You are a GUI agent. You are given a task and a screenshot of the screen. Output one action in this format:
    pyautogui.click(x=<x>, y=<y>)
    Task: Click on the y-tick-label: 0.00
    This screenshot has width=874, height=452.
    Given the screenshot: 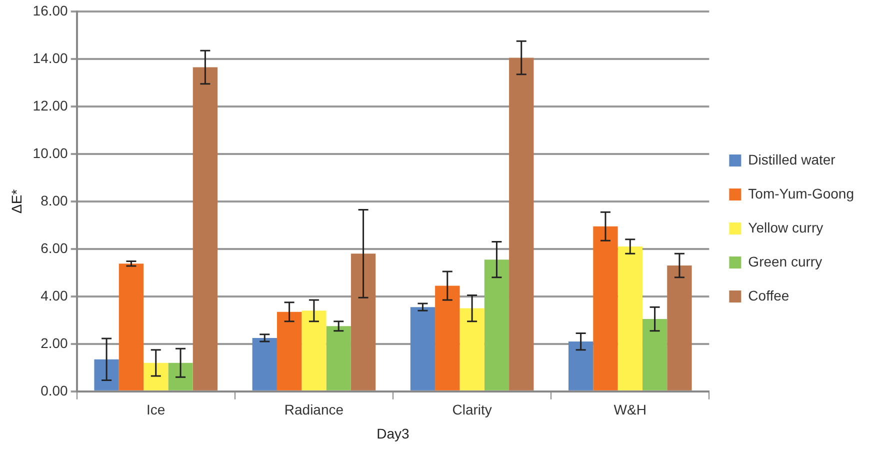 What is the action you would take?
    pyautogui.click(x=54, y=390)
    